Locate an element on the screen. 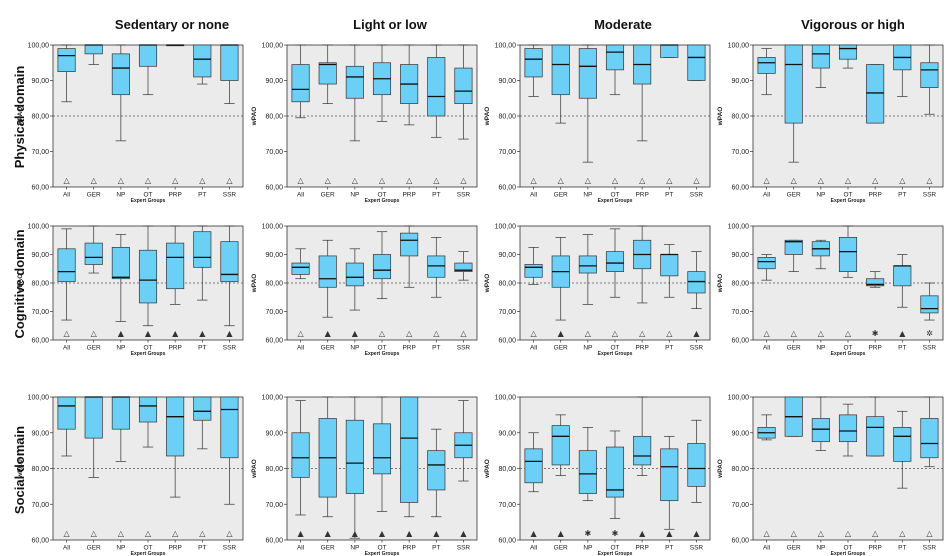  column-title: Sedentary or none is located at coordinates (172, 24).